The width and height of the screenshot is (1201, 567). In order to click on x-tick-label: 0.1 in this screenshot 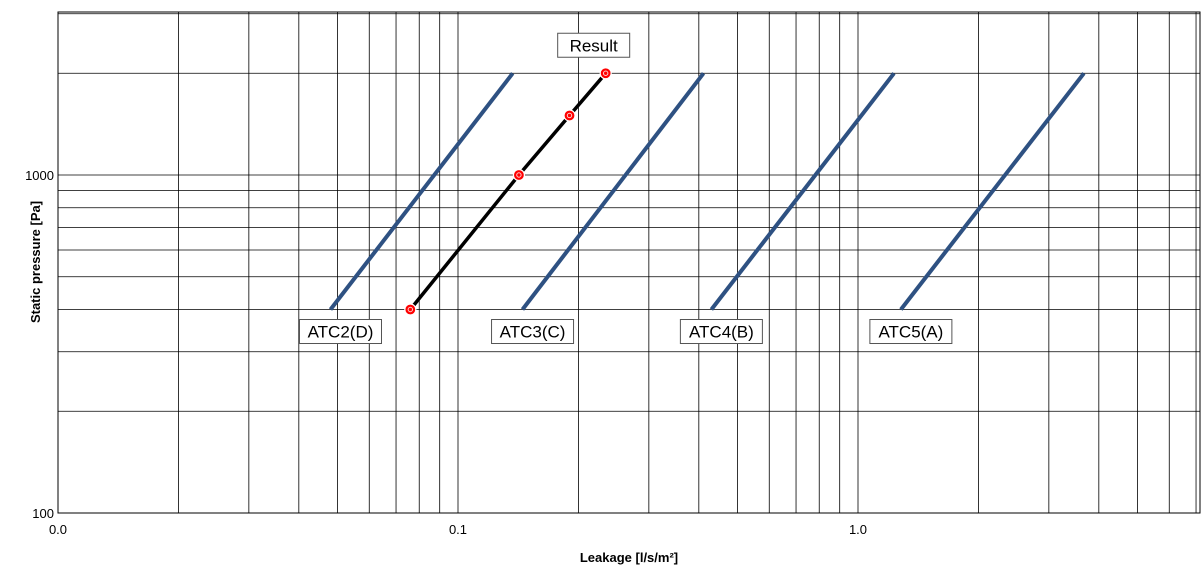, I will do `click(458, 529)`.